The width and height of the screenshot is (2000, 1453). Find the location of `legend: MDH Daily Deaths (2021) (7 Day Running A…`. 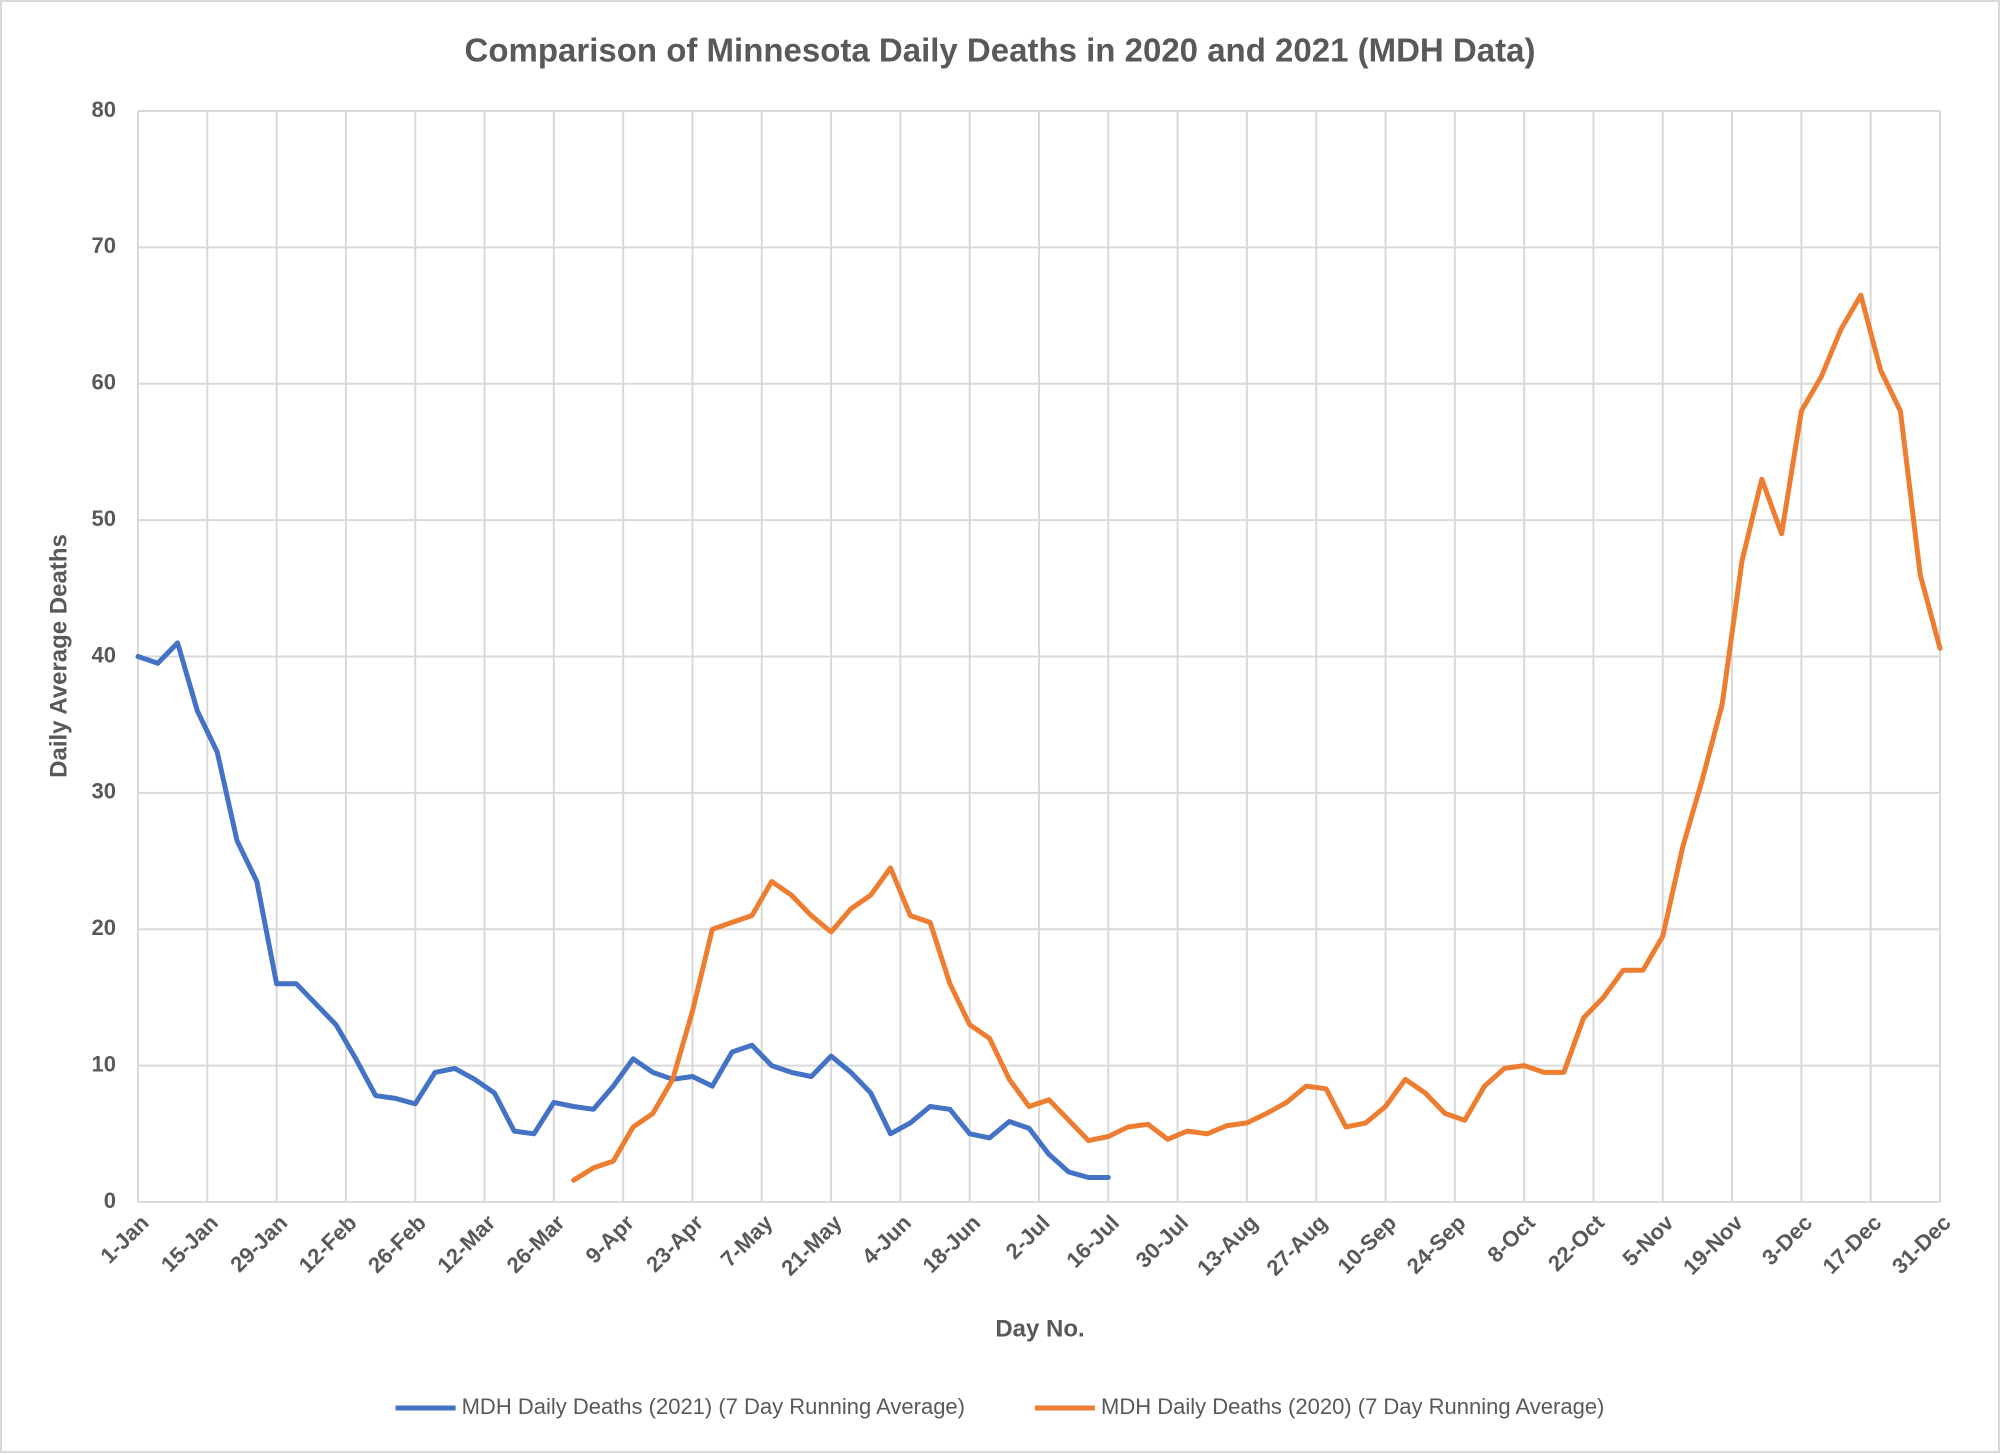

legend: MDH Daily Deaths (2021) (7 Day Running A… is located at coordinates (999, 1406).